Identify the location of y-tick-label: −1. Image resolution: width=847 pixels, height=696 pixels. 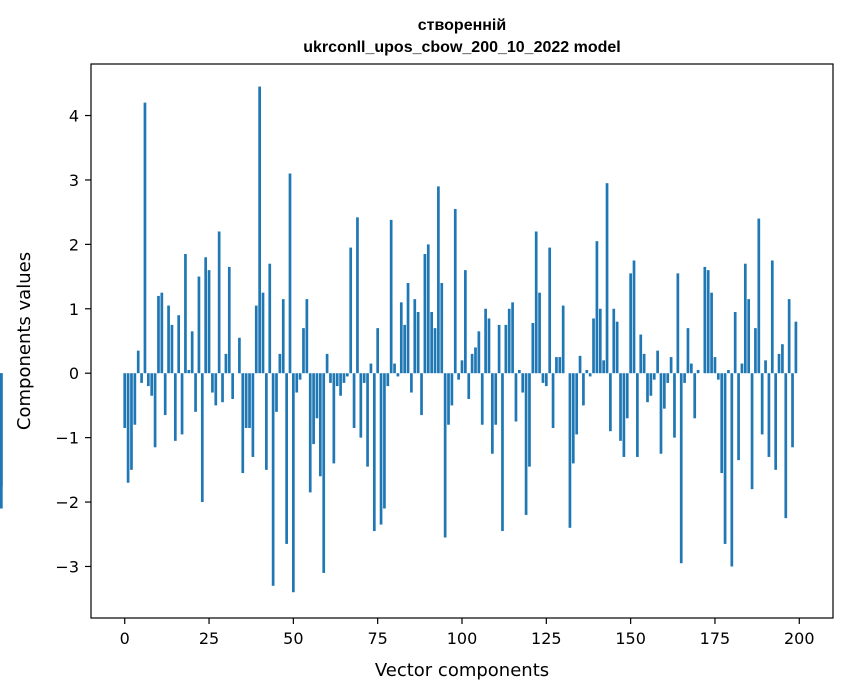
(67, 438).